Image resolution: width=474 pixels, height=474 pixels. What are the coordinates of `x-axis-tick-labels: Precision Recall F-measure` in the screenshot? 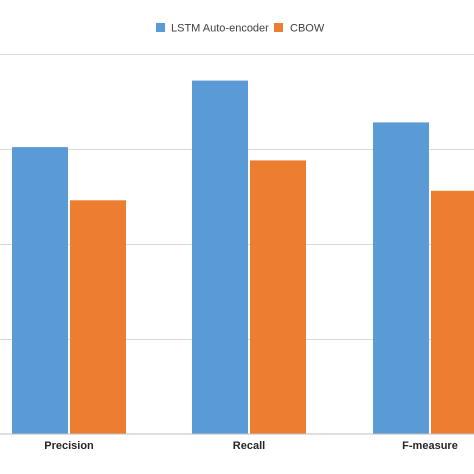 It's located at (251, 446).